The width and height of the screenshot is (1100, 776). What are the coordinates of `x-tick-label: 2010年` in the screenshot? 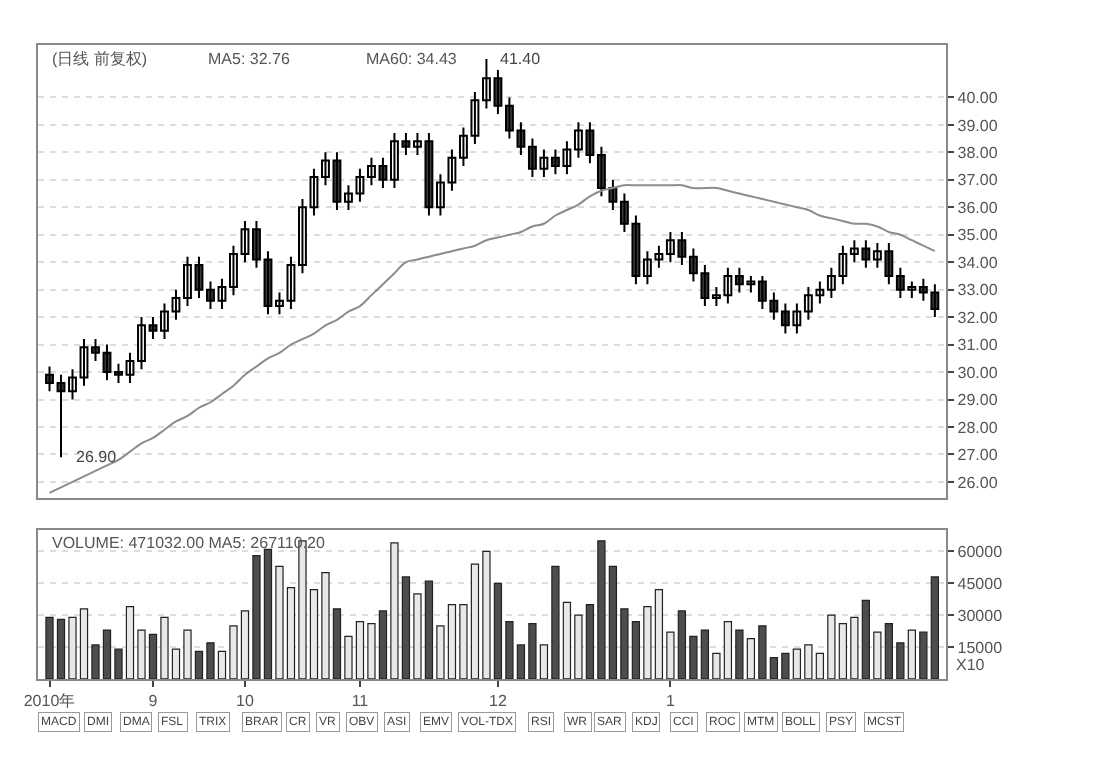 It's located at (49, 701).